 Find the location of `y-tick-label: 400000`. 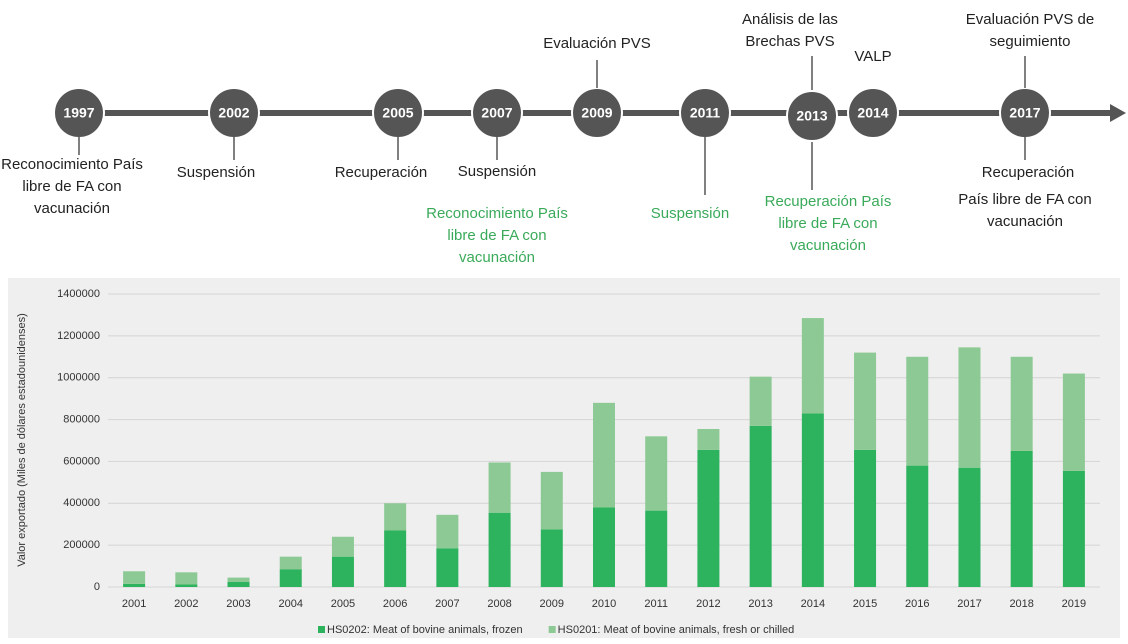

y-tick-label: 400000 is located at coordinates (81, 503).